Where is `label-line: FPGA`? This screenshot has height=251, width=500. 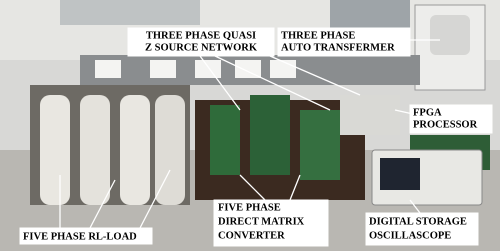
label-line: FPGA is located at coordinates (427, 112).